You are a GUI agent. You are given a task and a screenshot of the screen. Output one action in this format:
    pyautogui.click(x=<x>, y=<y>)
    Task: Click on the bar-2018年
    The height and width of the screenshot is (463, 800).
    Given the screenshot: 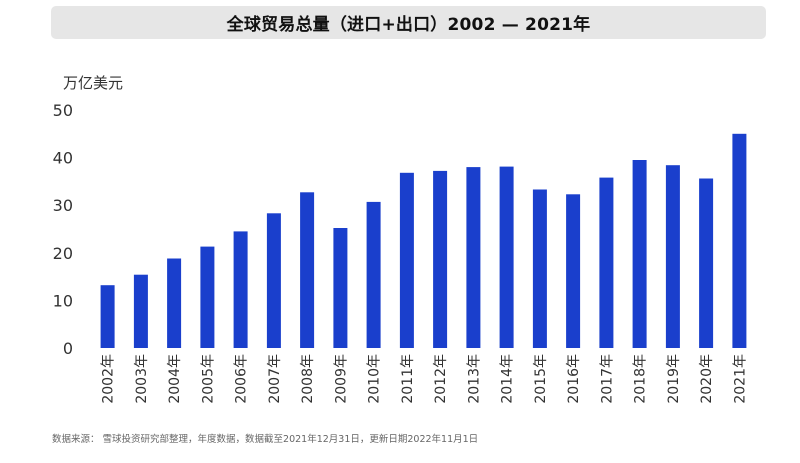 What is the action you would take?
    pyautogui.click(x=639, y=254)
    